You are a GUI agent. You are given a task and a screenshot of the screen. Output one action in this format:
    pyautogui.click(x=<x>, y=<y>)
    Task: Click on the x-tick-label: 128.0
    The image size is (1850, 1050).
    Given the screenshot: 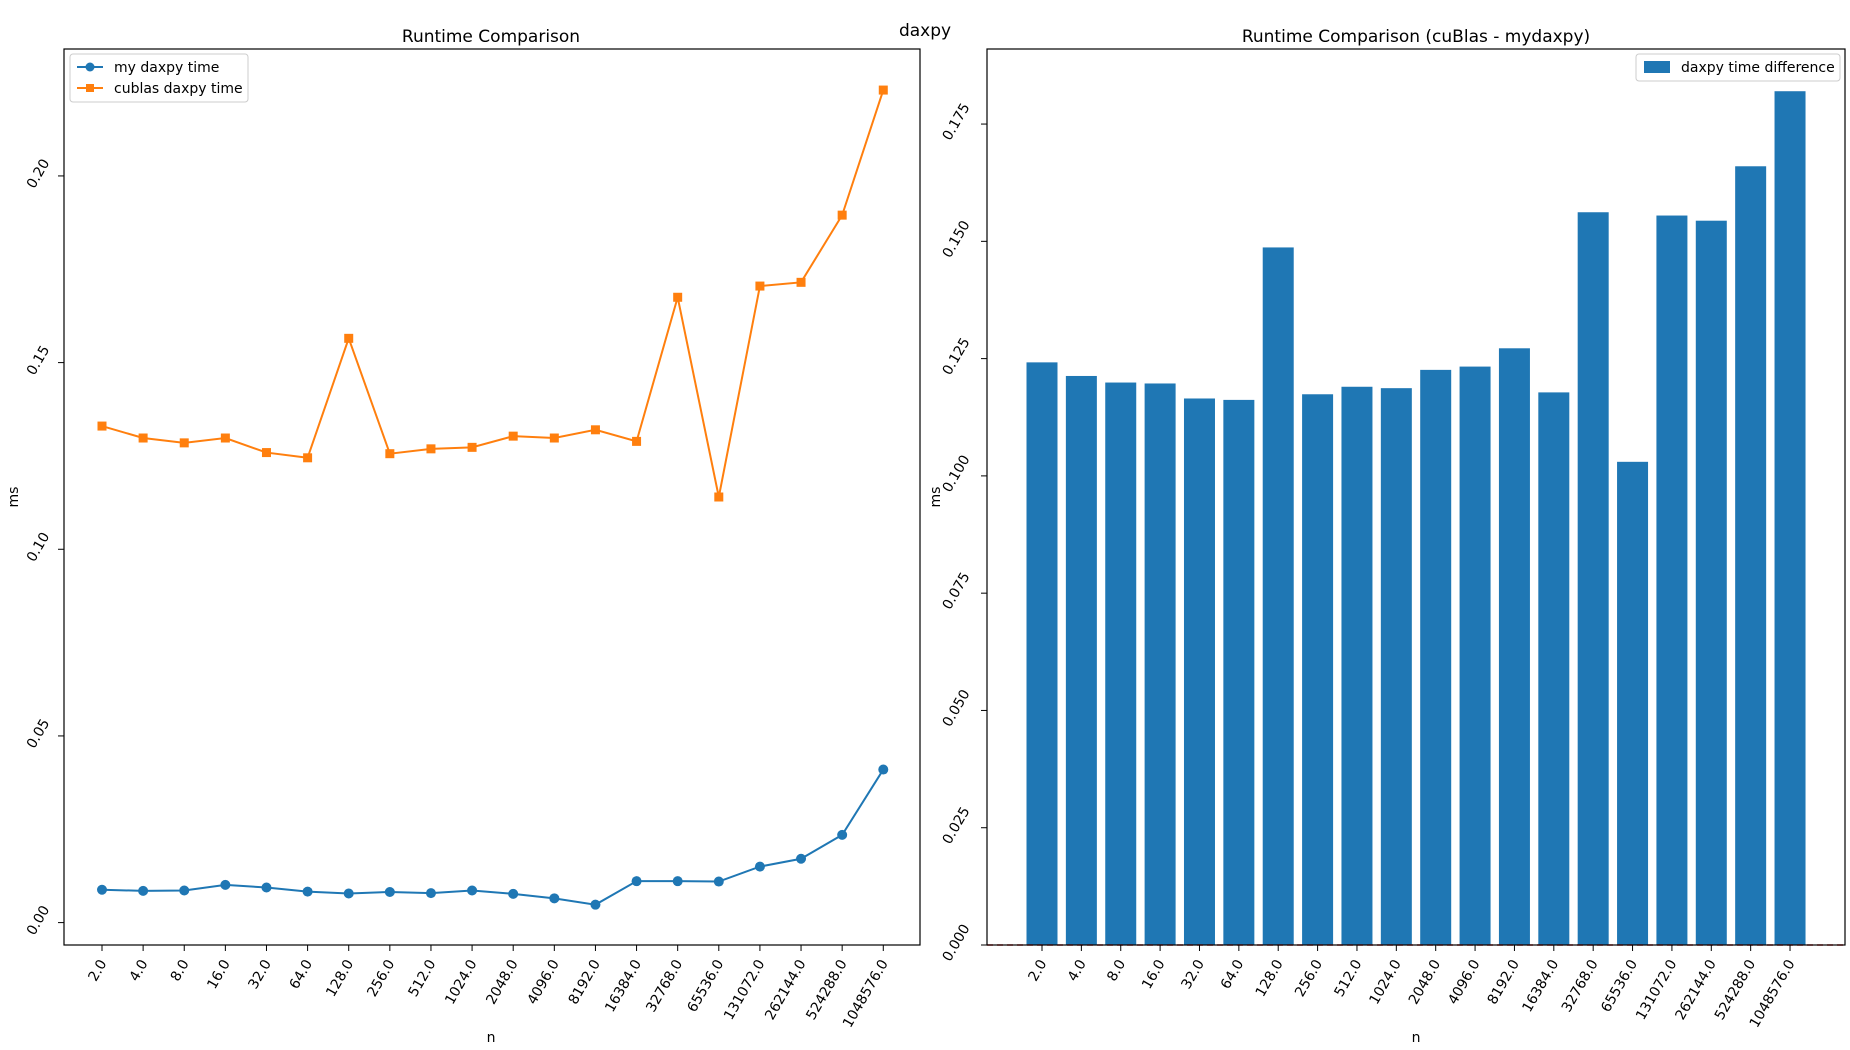 What is the action you would take?
    pyautogui.click(x=340, y=978)
    